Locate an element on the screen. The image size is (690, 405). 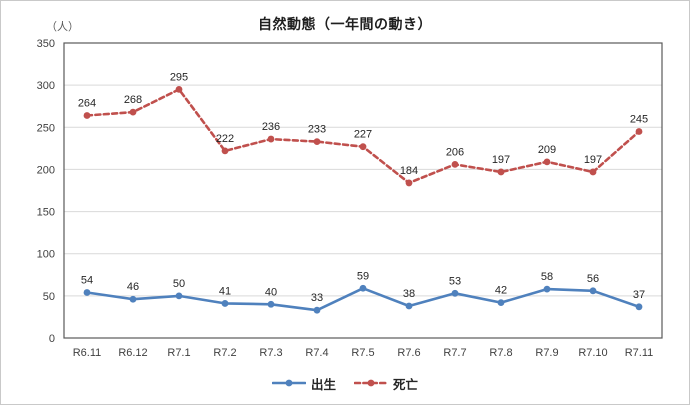
deaths-data-label: 227 is located at coordinates (363, 135).